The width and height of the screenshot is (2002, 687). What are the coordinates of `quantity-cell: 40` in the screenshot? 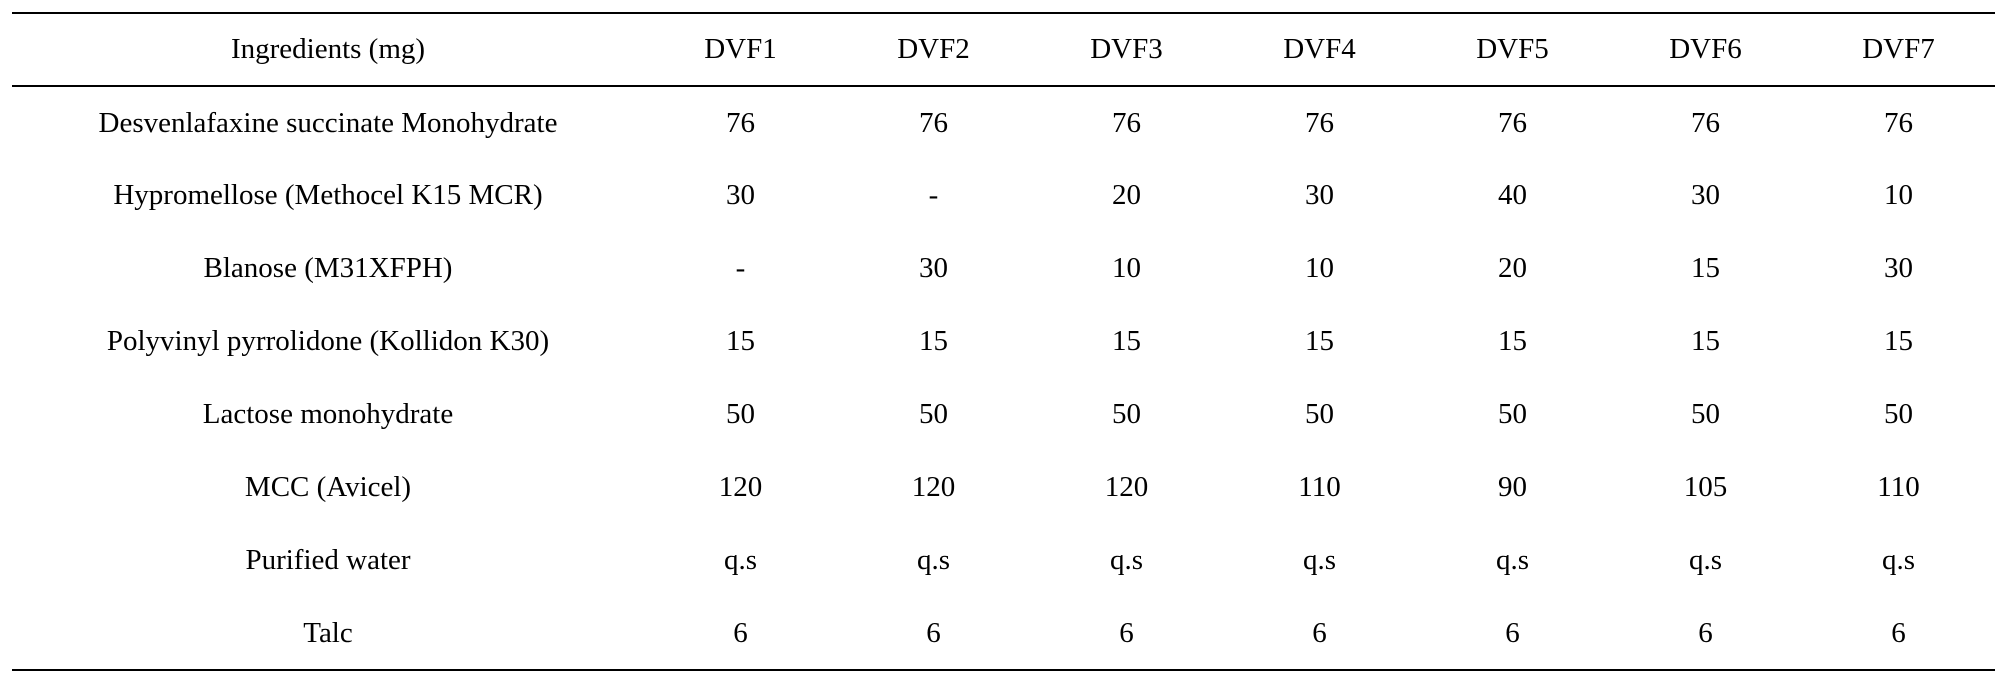 It's located at (1512, 195).